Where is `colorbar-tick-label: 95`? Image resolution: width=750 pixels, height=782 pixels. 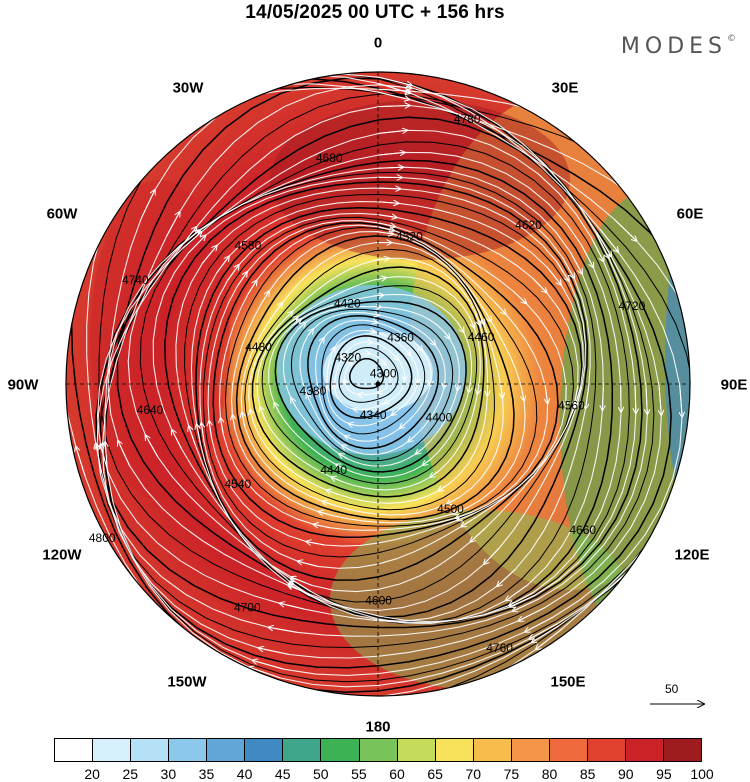
colorbar-tick-label: 95 is located at coordinates (664, 774).